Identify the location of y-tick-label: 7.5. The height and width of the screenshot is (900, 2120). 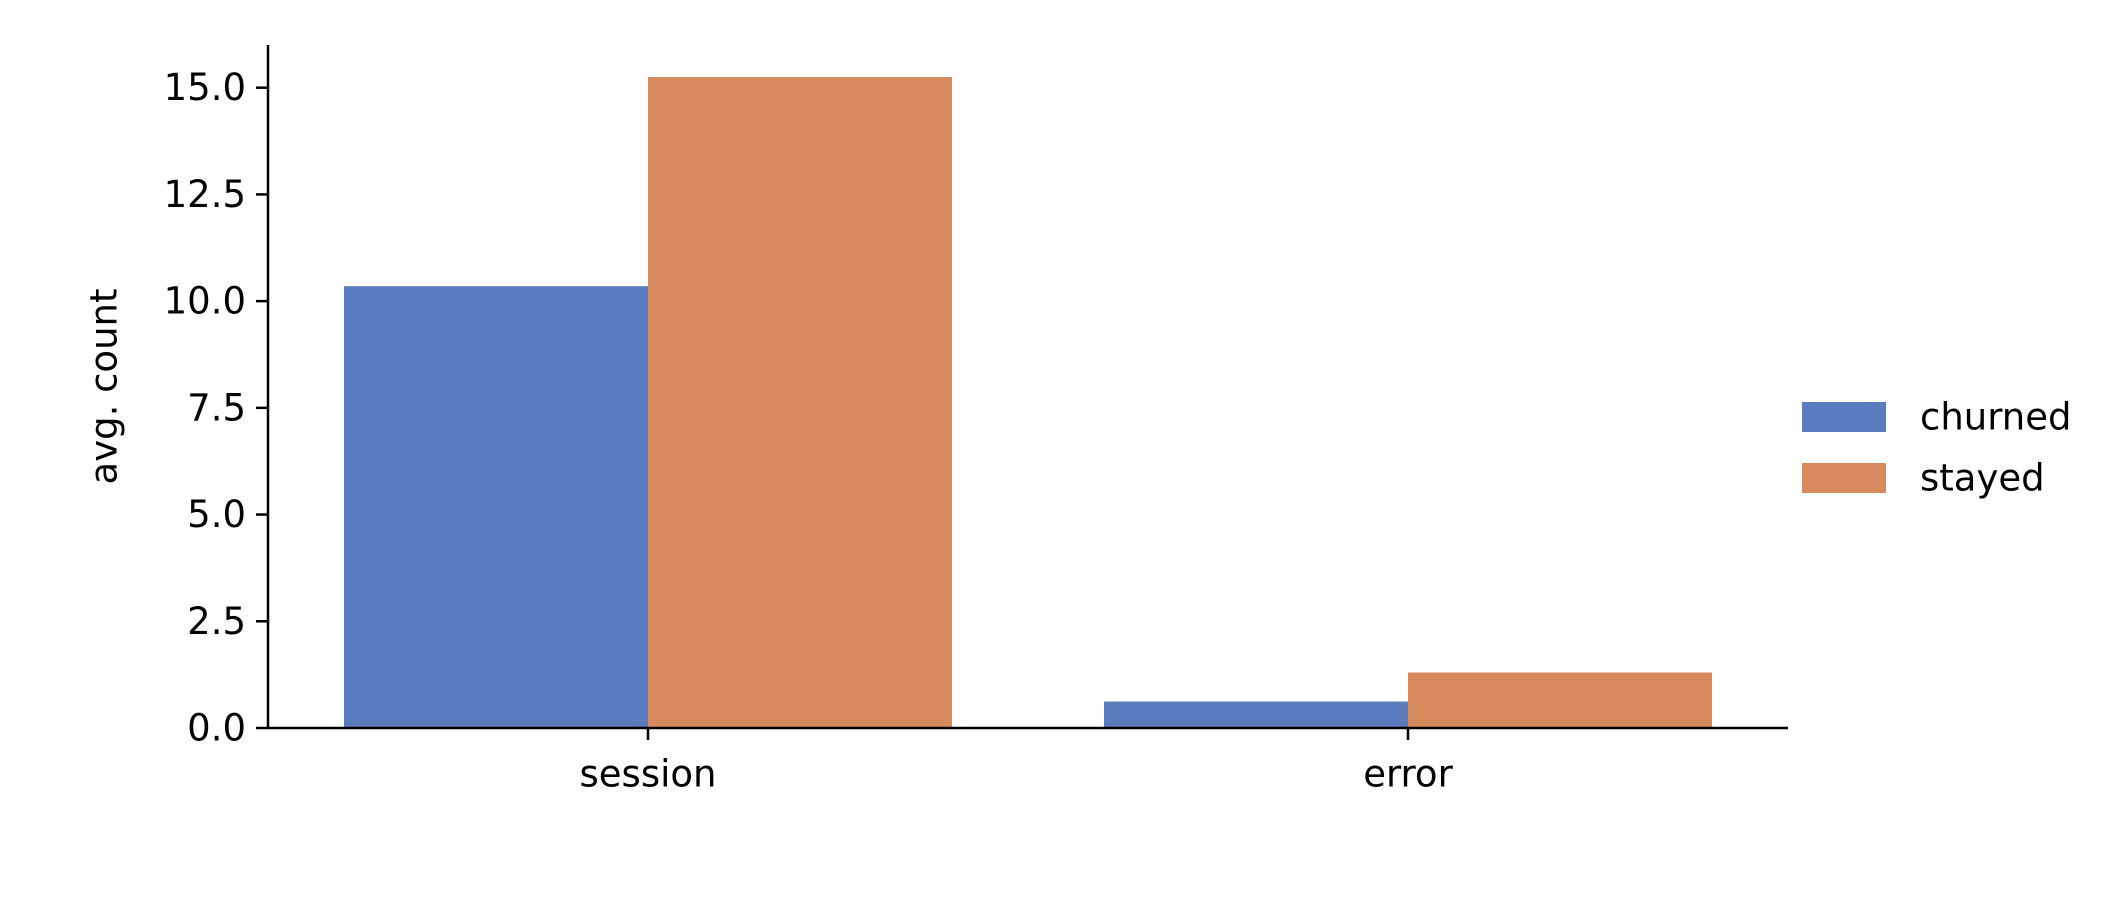
(216, 407).